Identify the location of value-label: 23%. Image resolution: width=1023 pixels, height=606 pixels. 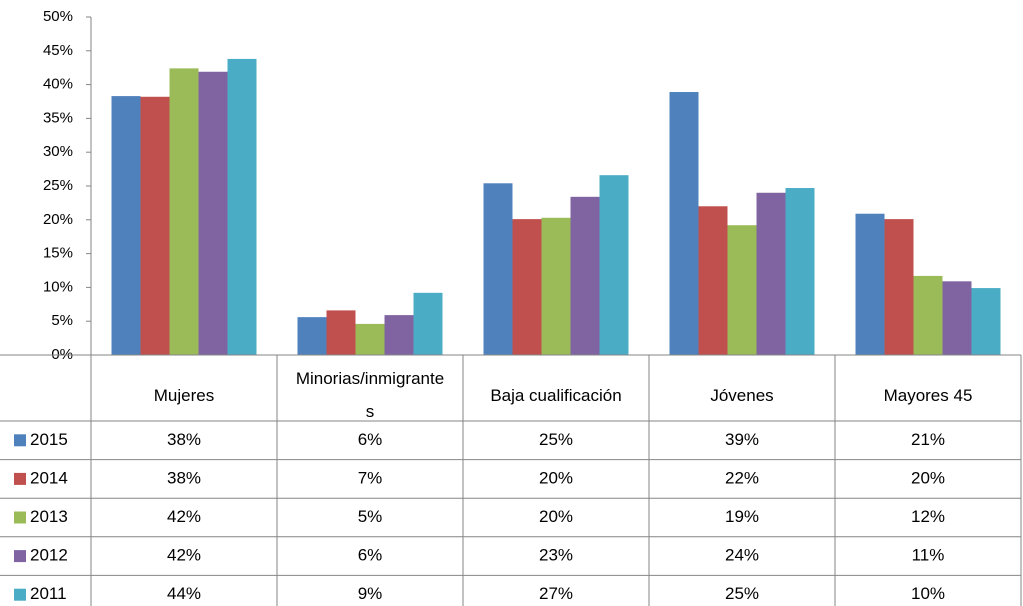
(556, 555).